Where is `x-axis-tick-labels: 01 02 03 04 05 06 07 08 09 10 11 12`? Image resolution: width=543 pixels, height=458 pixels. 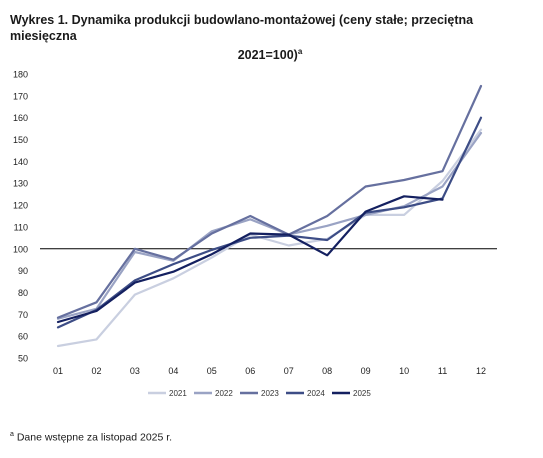
x-axis-tick-labels: 01 02 03 04 05 06 07 08 09 10 11 12 is located at coordinates (269, 371).